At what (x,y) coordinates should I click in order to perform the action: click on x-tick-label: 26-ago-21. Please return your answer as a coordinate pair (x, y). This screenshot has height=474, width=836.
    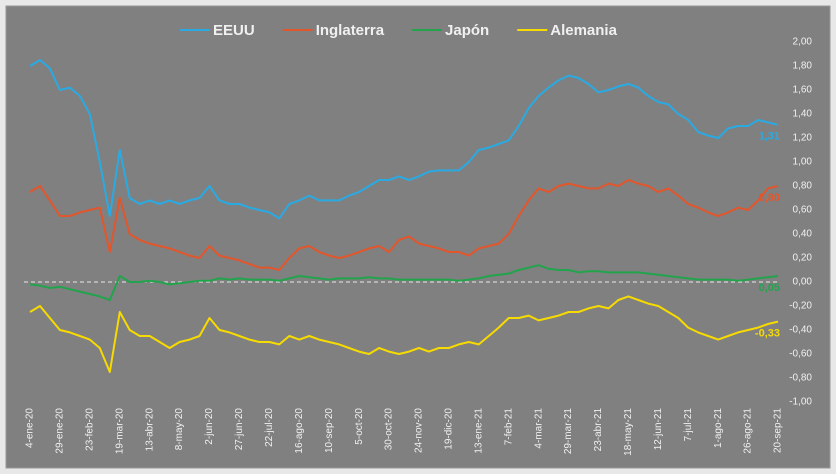
    Looking at the image, I should click on (748, 431).